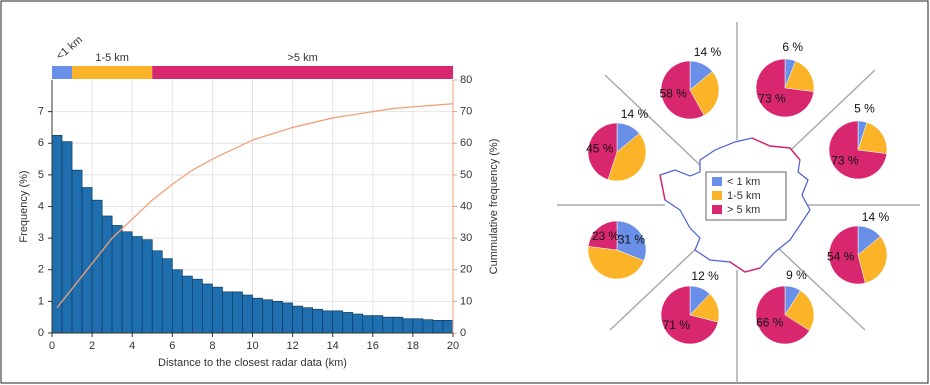 This screenshot has width=930, height=385. What do you see at coordinates (112, 58) in the screenshot?
I see `range-label: 1-5 km` at bounding box center [112, 58].